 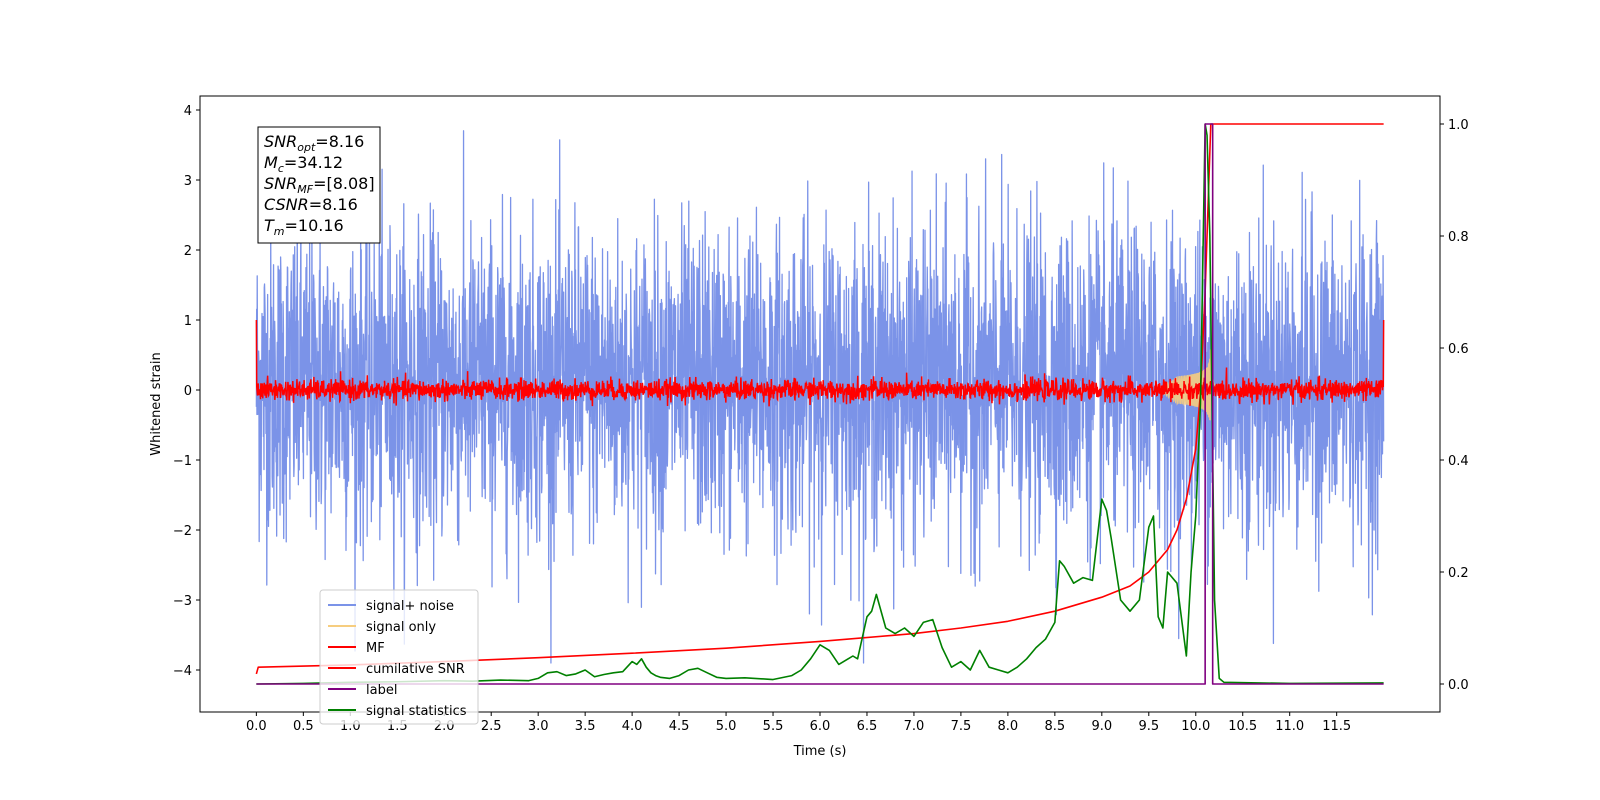 I want to click on y2-axis: 1.0 0.8 0.6 0.4 0.2 0.0, so click(x=1454, y=405).